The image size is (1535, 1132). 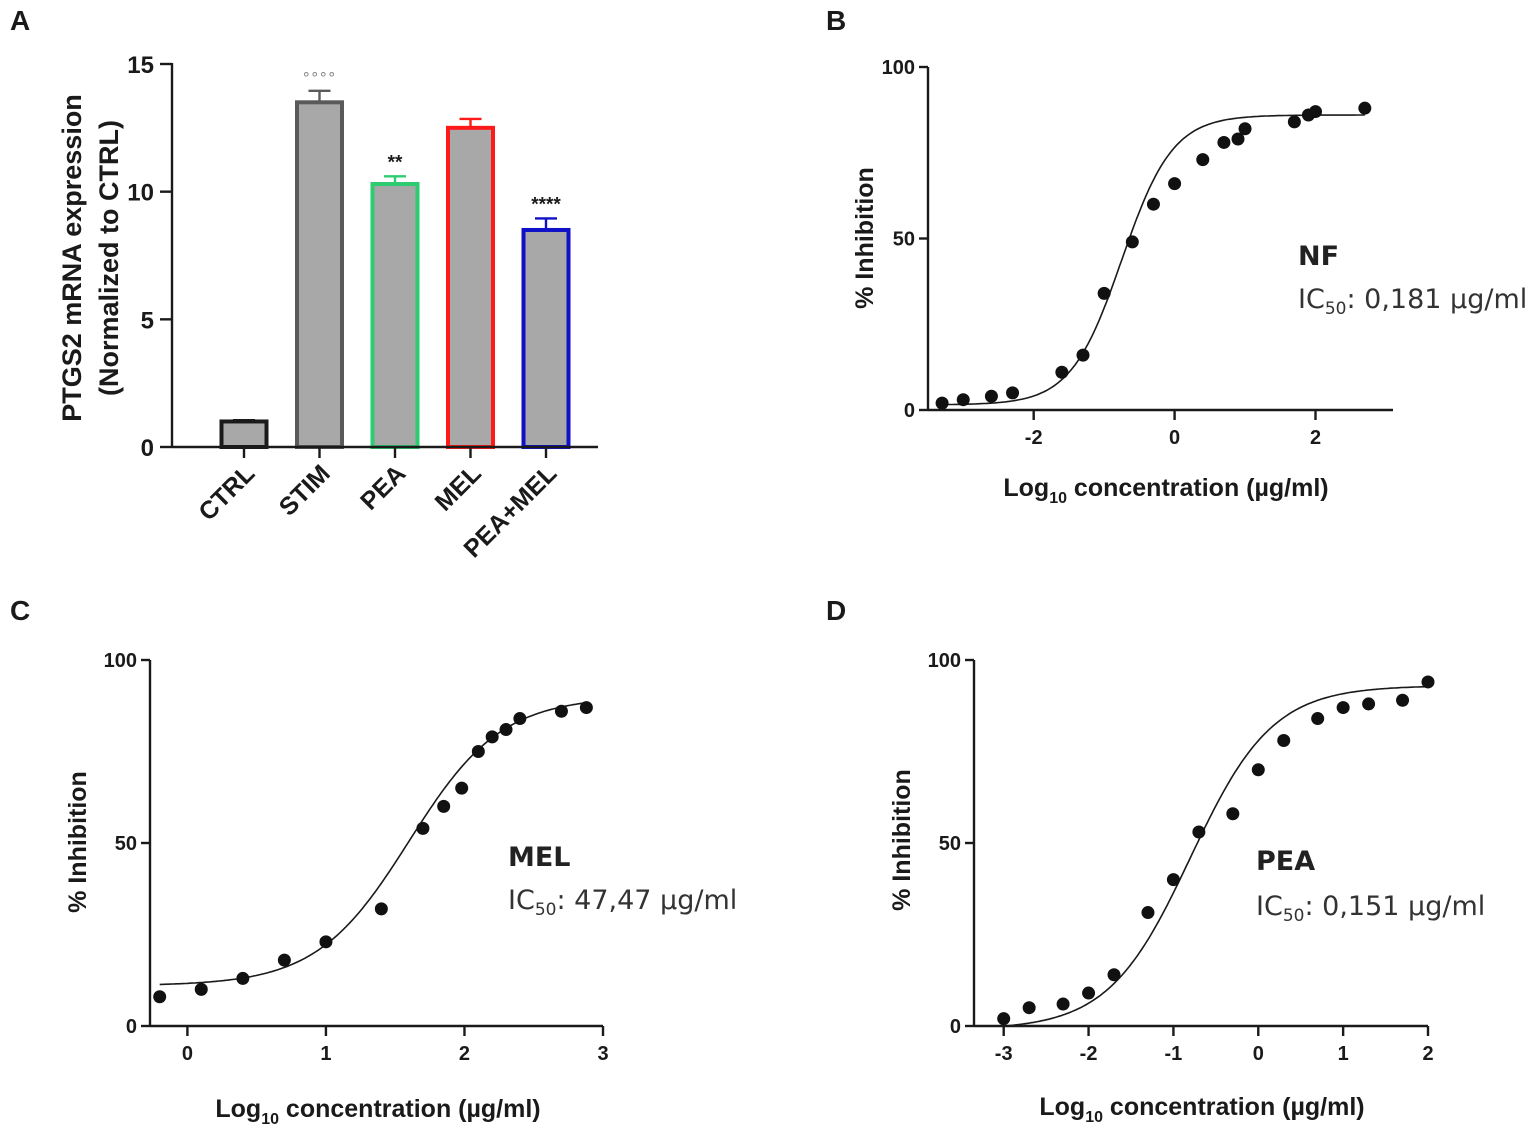 I want to click on panel-d-ic50-label: IC50: 0,151 µg/ml, so click(x=1370, y=908).